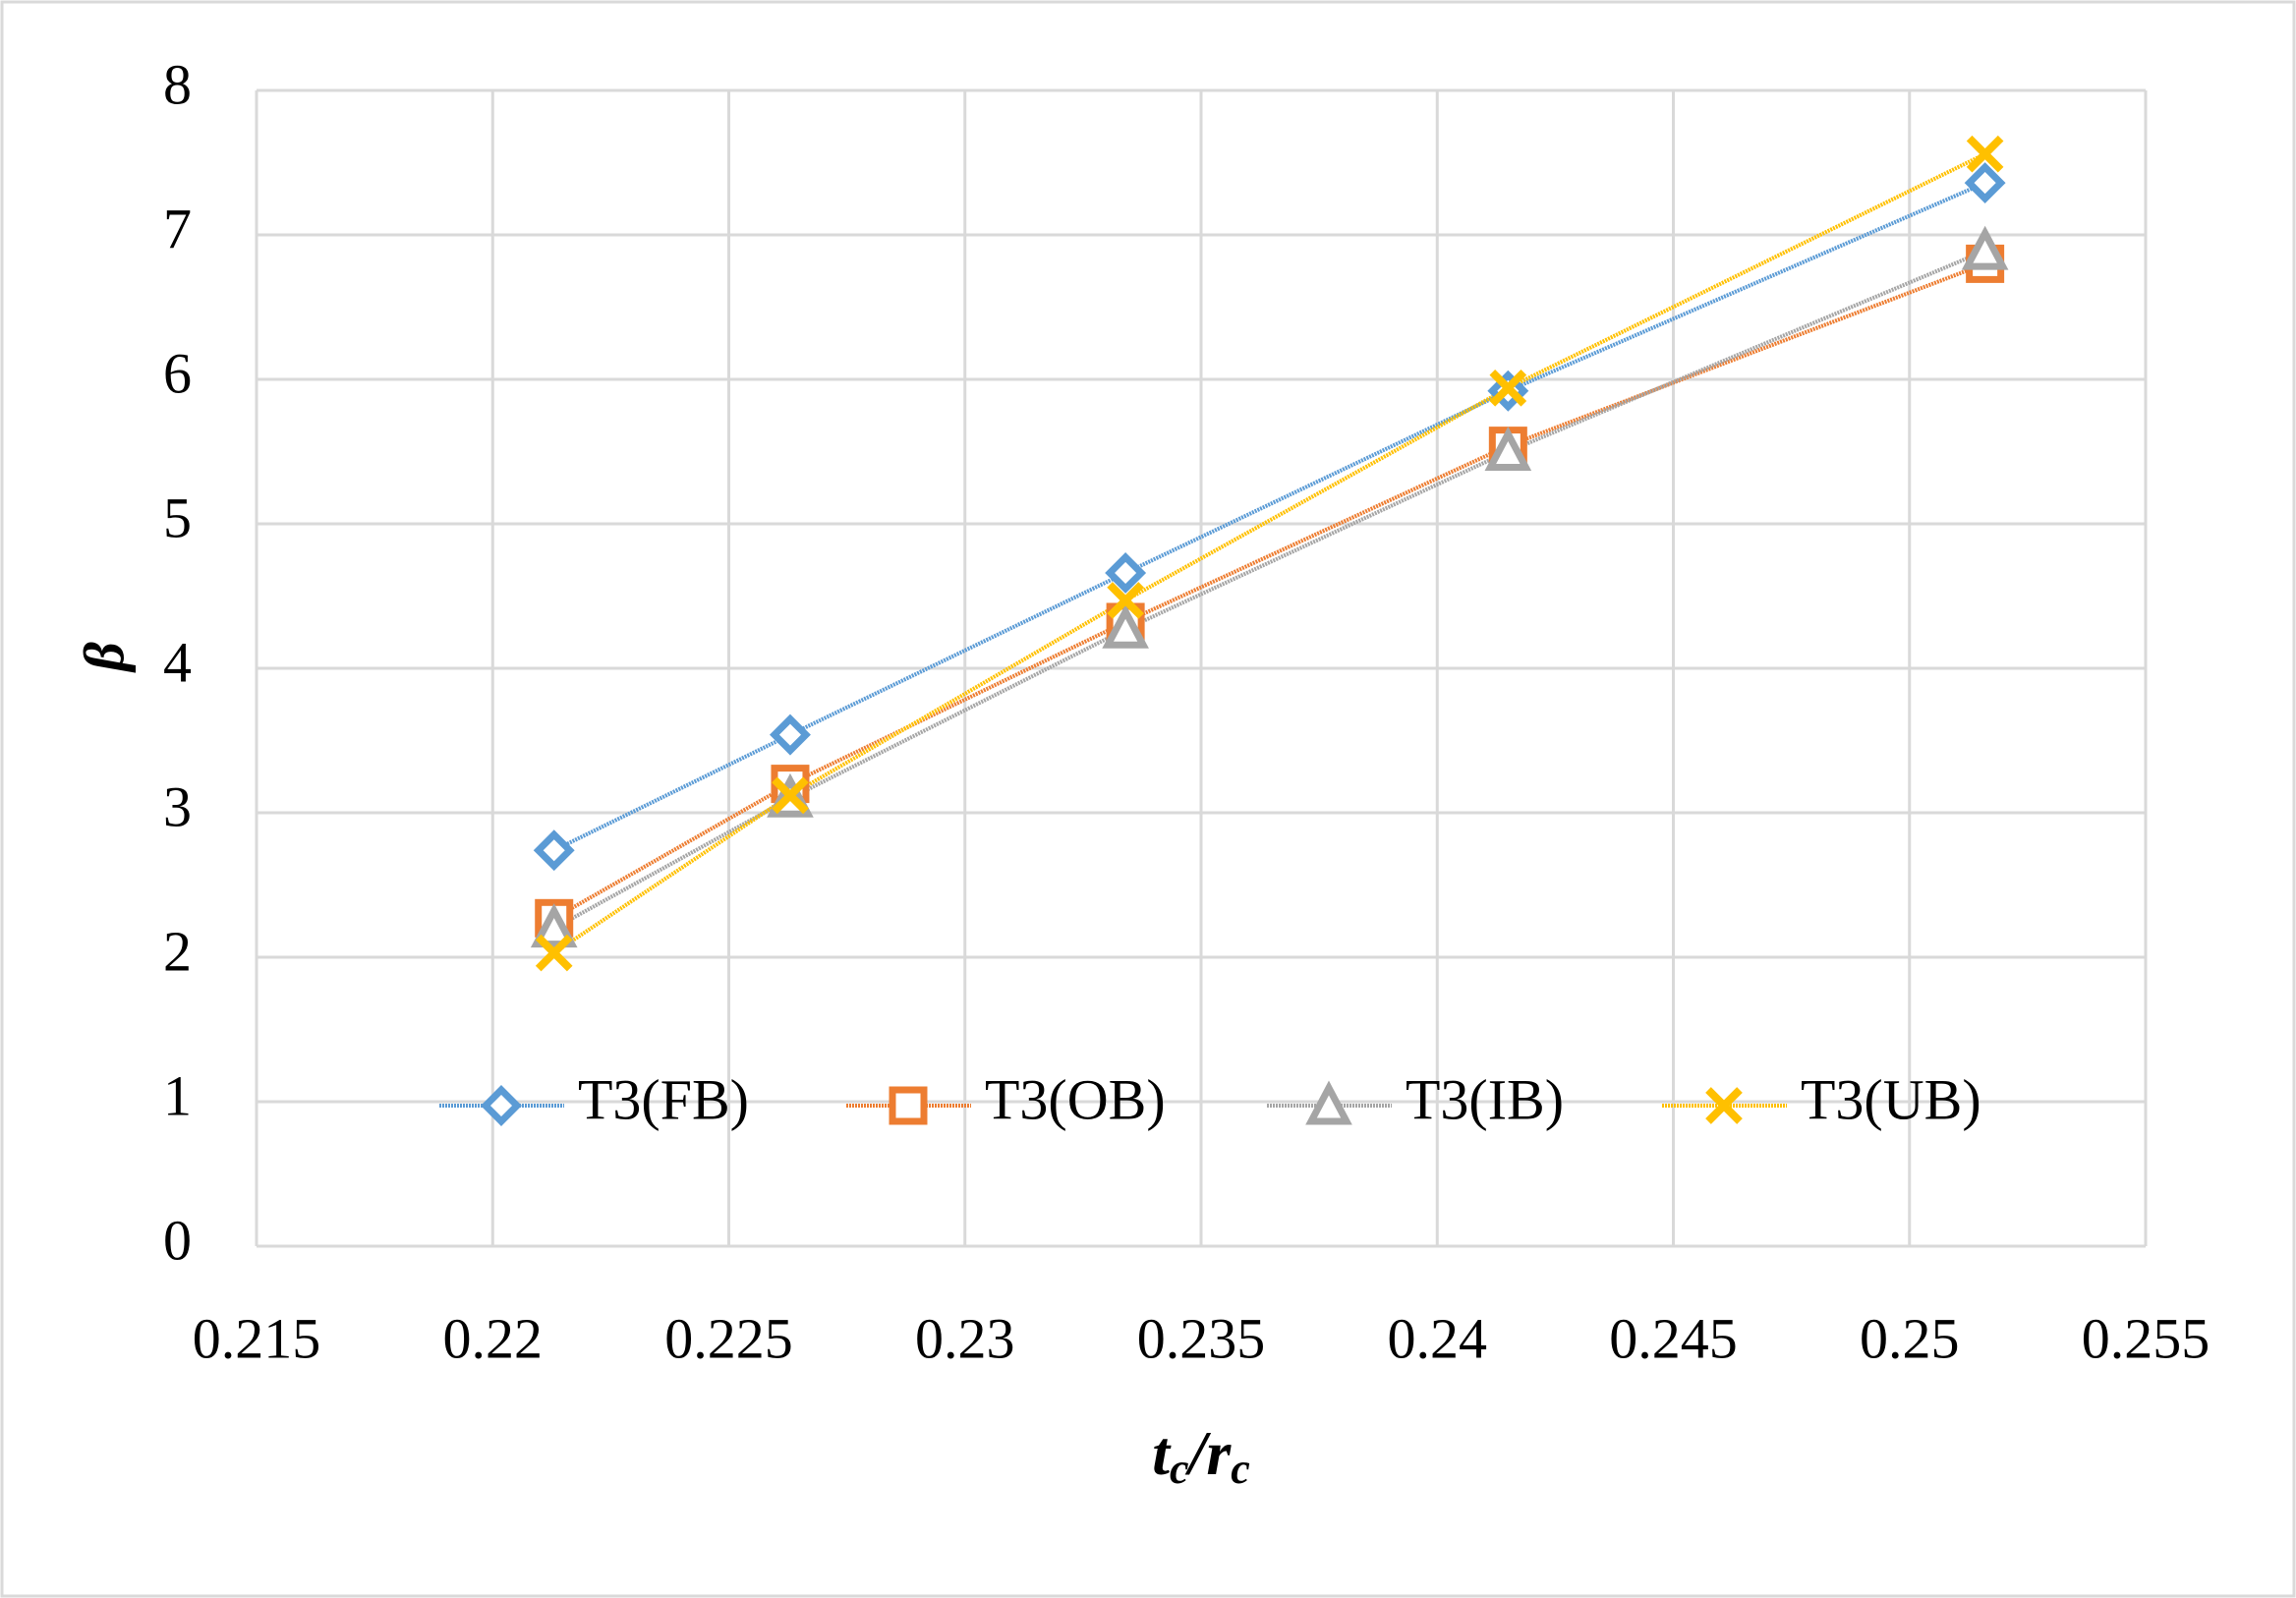 The width and height of the screenshot is (2296, 1598). I want to click on x-tick-label: 0.22, so click(494, 1338).